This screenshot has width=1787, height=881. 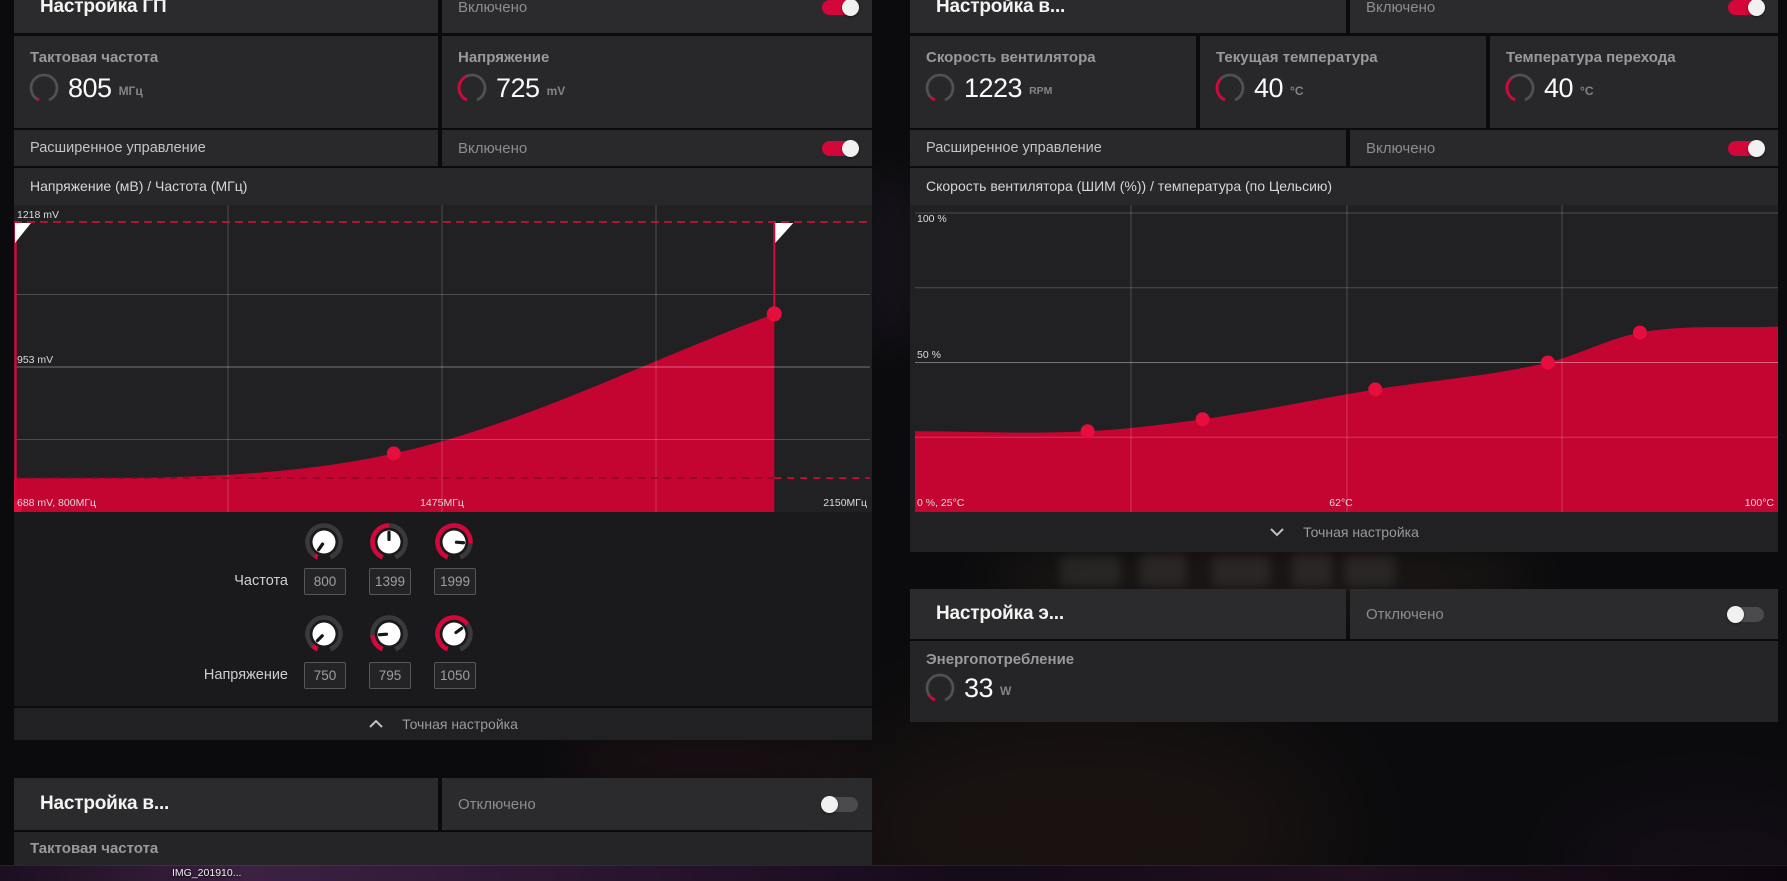 I want to click on gpu-tuning-toggle, so click(x=840, y=8).